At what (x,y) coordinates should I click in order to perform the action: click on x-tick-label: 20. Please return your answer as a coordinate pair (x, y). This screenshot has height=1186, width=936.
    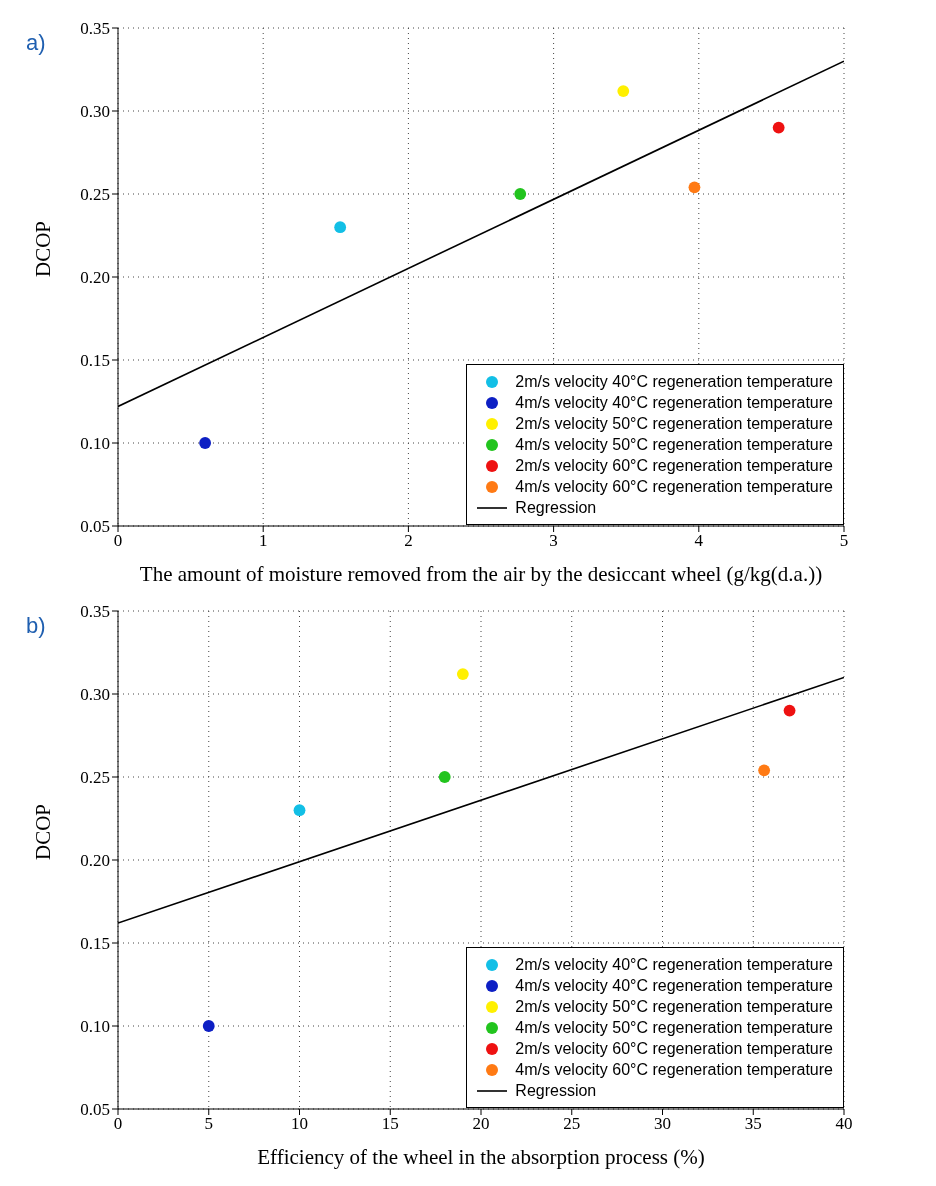
    Looking at the image, I should click on (481, 1124).